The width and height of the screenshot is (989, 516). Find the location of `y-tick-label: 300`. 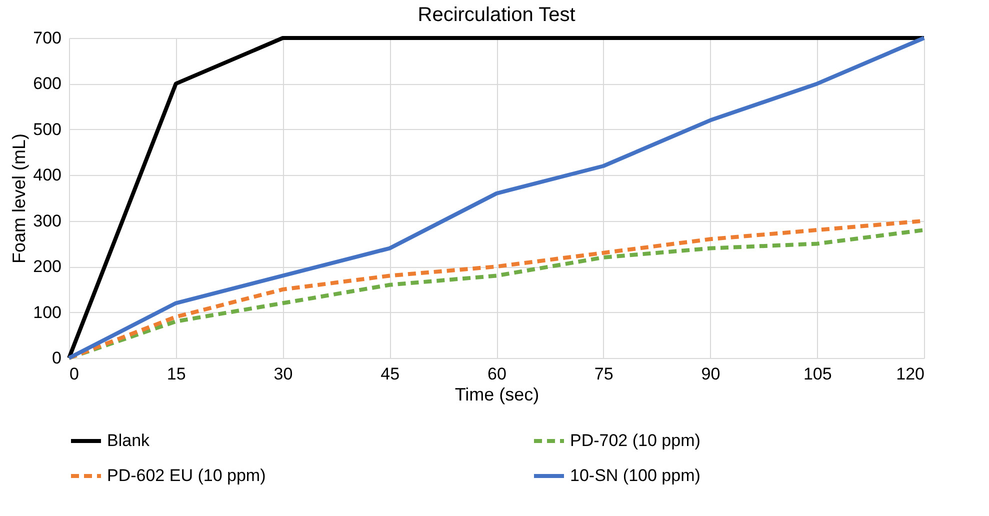

y-tick-label: 300 is located at coordinates (47, 220).